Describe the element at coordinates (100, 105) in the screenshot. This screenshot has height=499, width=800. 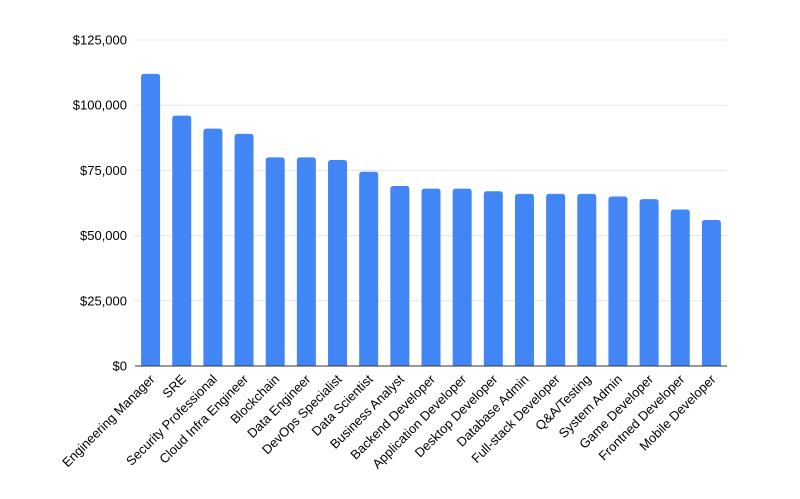
I see `y-axis-tick-label: $100,000` at that location.